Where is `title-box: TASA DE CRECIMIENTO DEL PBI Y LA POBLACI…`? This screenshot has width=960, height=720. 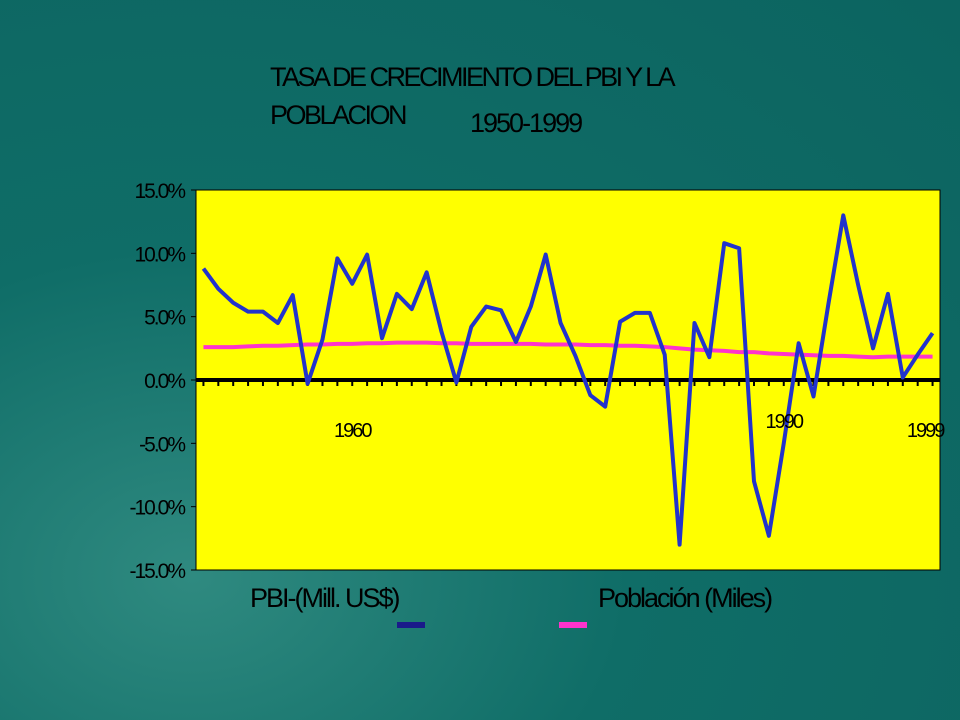 title-box: TASA DE CRECIMIENTO DEL PBI Y LA POBLACI… is located at coordinates (472, 96).